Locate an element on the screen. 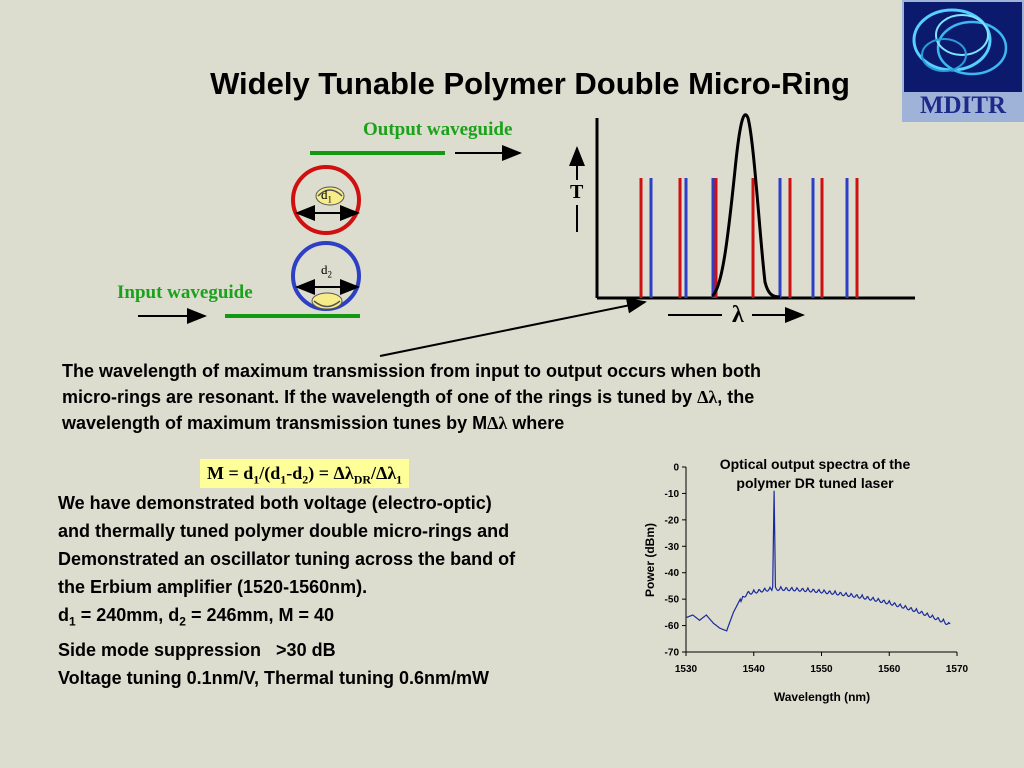 Image resolution: width=1024 pixels, height=768 pixels. d2-label: d2 is located at coordinates (326, 271).